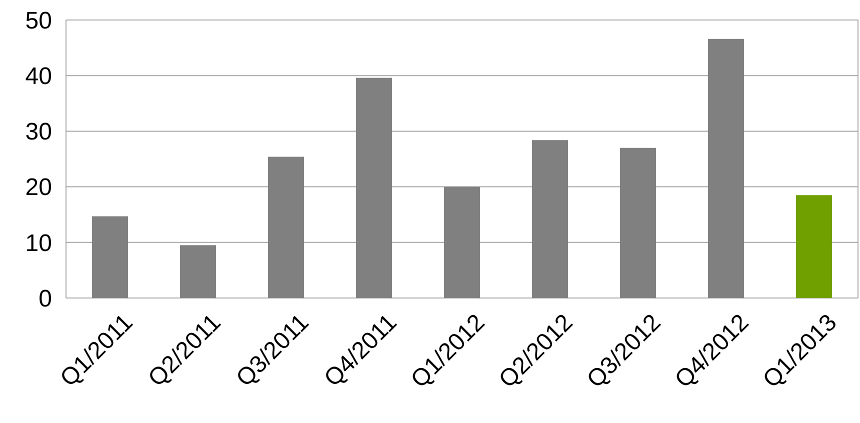  What do you see at coordinates (38, 132) in the screenshot?
I see `y-tick-label: 30` at bounding box center [38, 132].